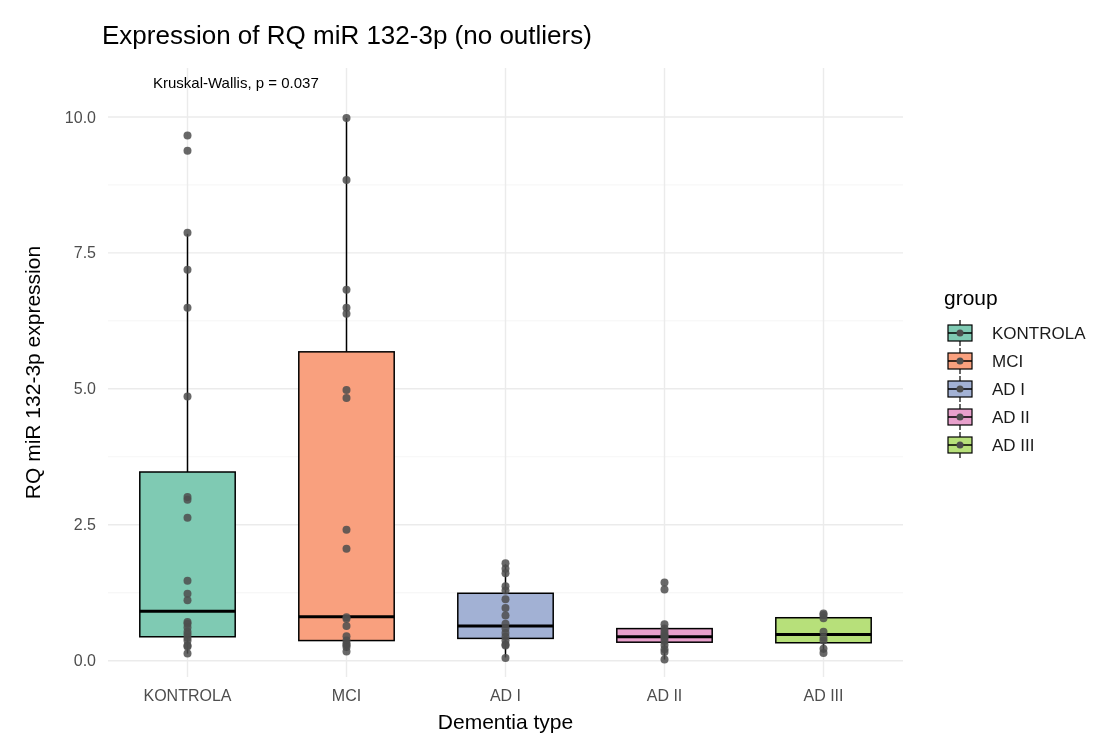  What do you see at coordinates (1009, 389) in the screenshot?
I see `legend-label: AD I` at bounding box center [1009, 389].